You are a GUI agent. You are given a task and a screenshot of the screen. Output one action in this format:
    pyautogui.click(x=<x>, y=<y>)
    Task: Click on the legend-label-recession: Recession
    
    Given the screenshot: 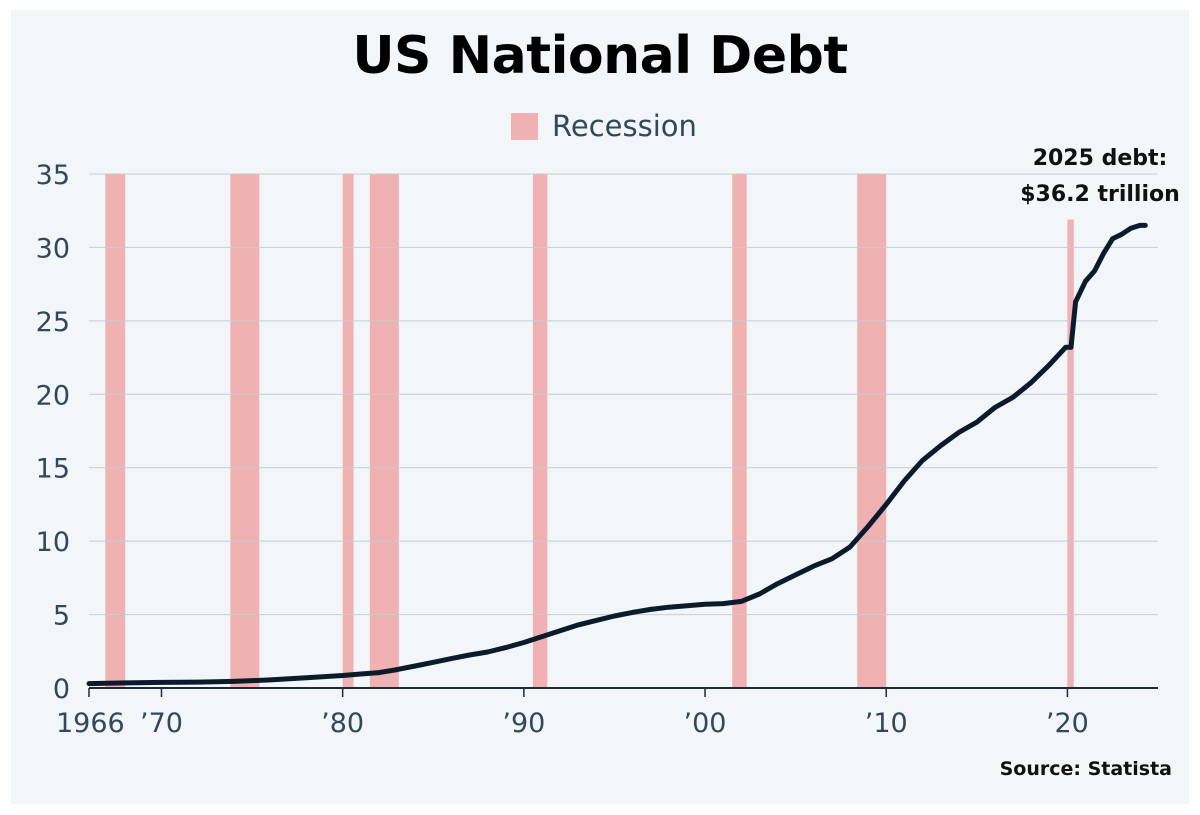 What is the action you would take?
    pyautogui.click(x=624, y=126)
    